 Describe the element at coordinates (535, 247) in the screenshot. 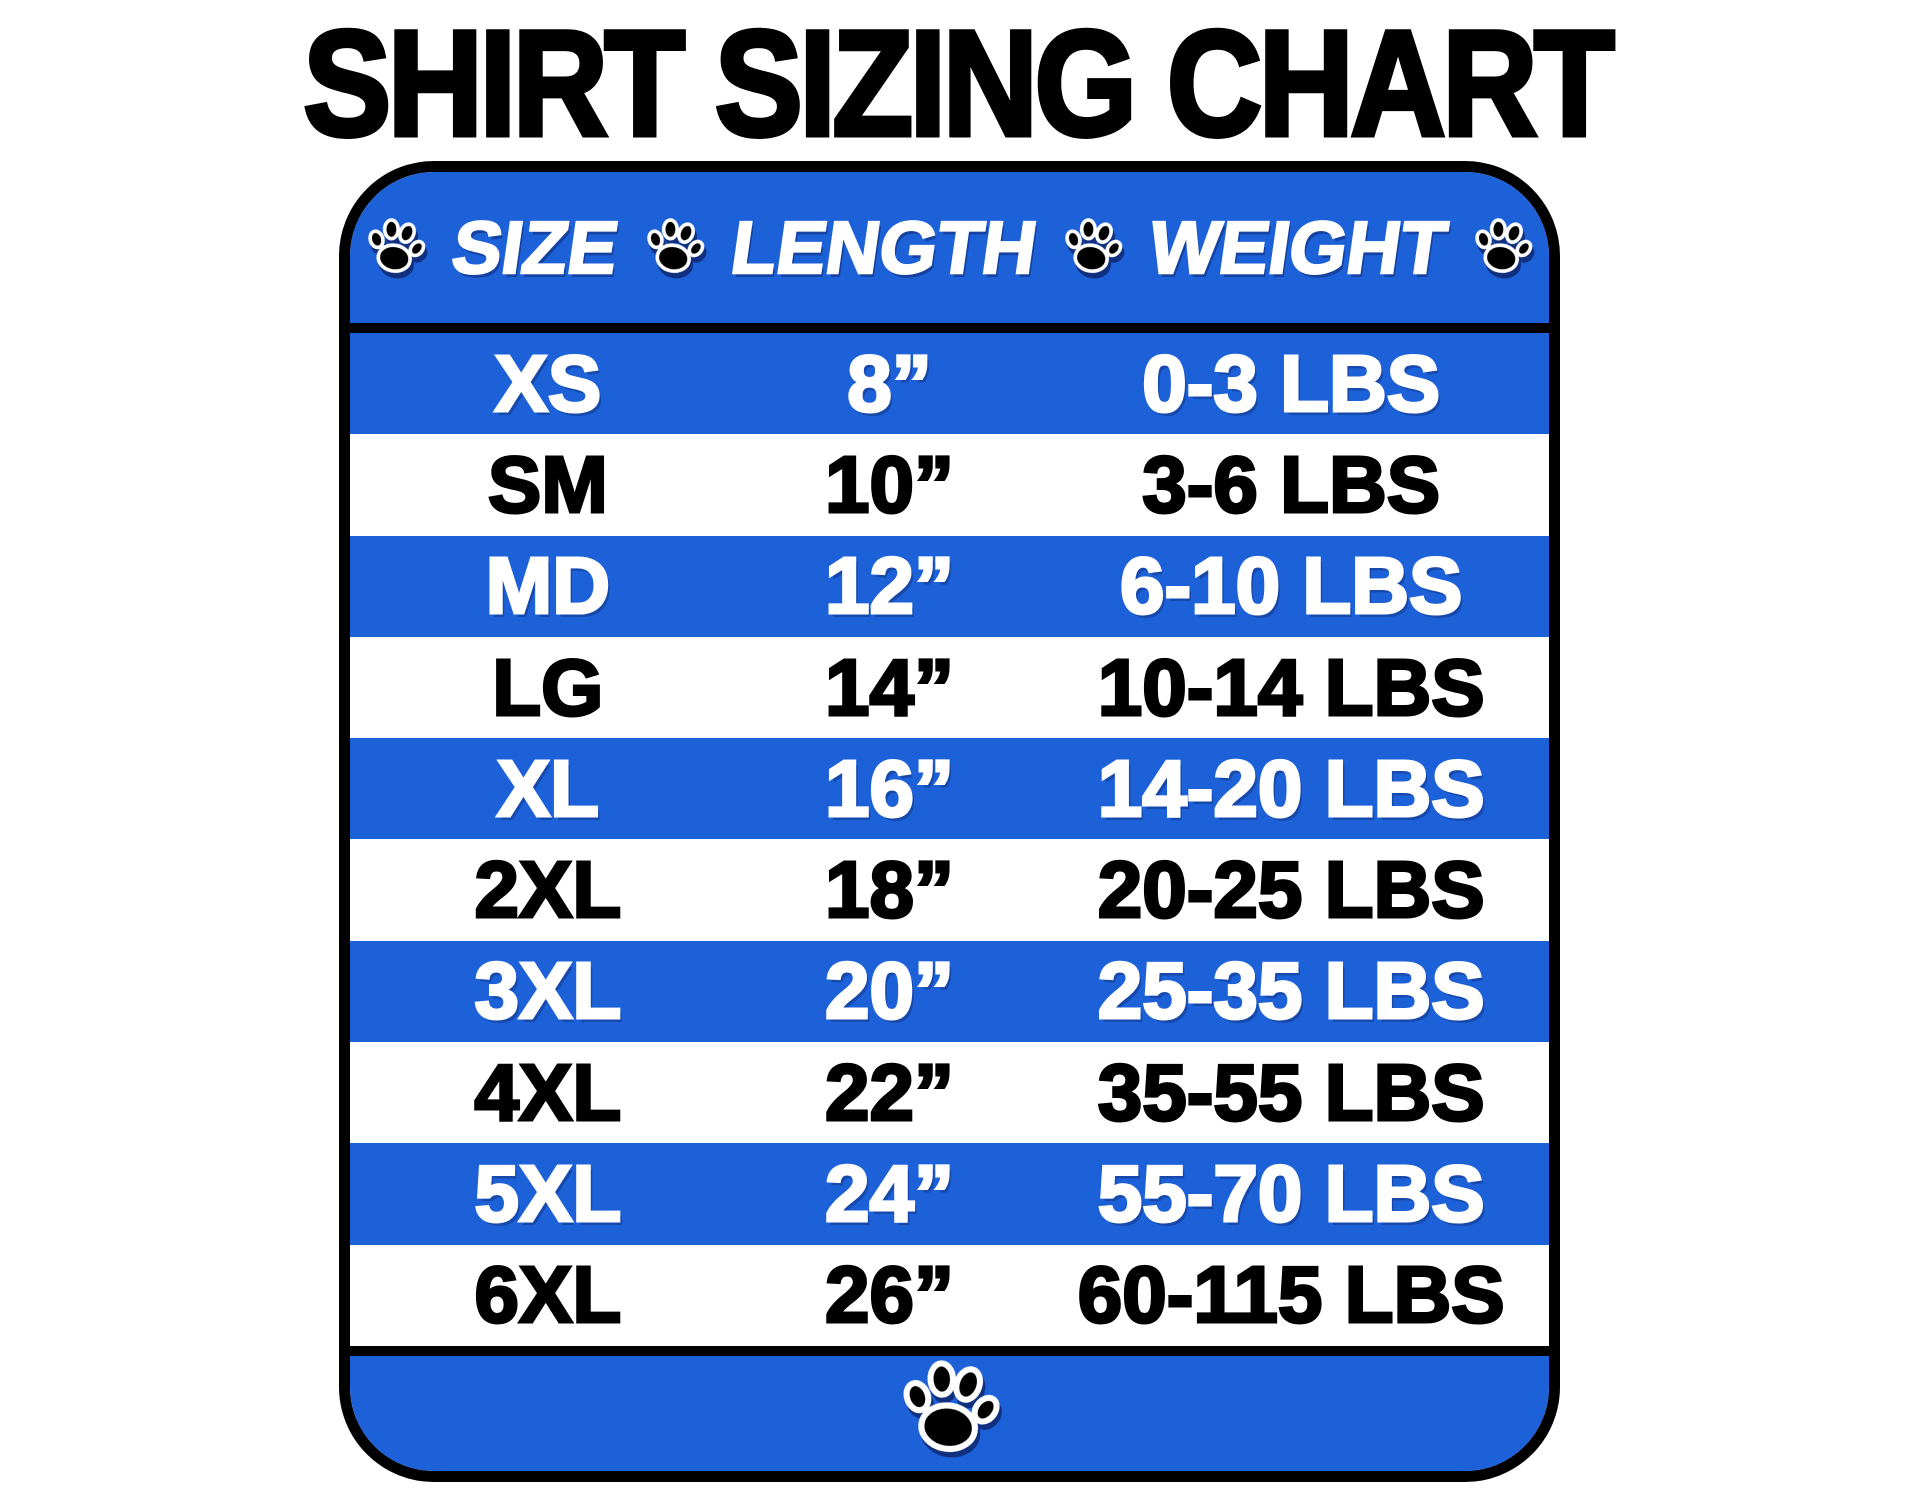

I see `column-header-size: SIZE` at that location.